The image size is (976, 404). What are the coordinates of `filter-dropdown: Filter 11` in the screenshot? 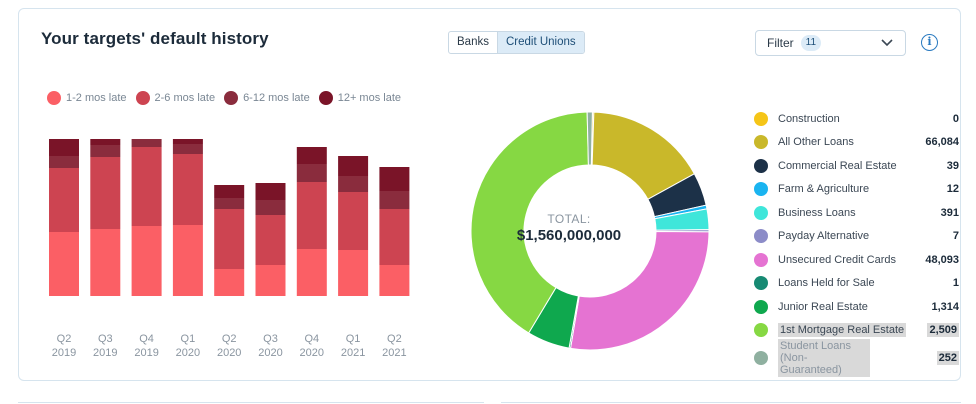 It's located at (830, 43).